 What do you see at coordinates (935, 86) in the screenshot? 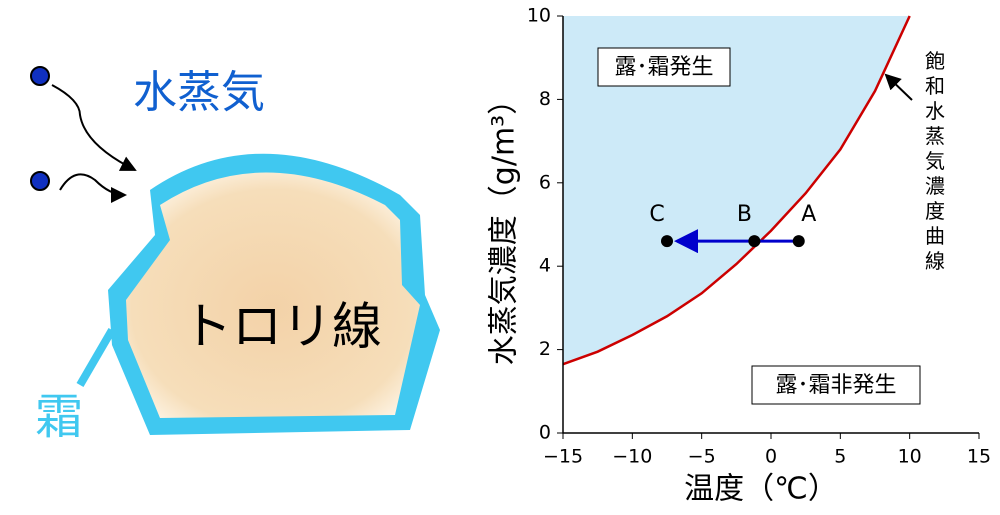
I see `curve-label-char: 和` at bounding box center [935, 86].